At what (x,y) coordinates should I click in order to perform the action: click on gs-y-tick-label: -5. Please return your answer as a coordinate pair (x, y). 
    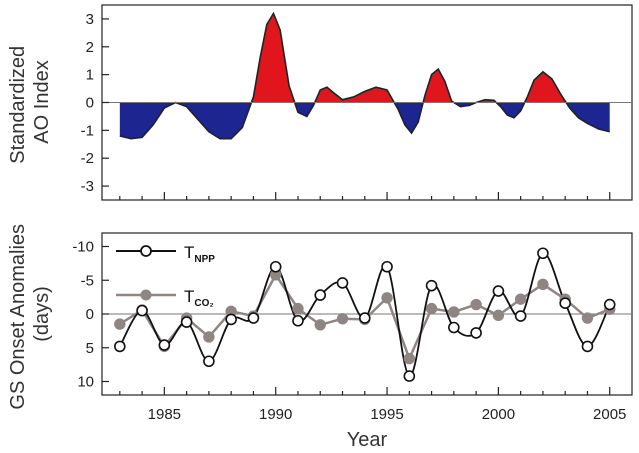
    Looking at the image, I should click on (87, 280).